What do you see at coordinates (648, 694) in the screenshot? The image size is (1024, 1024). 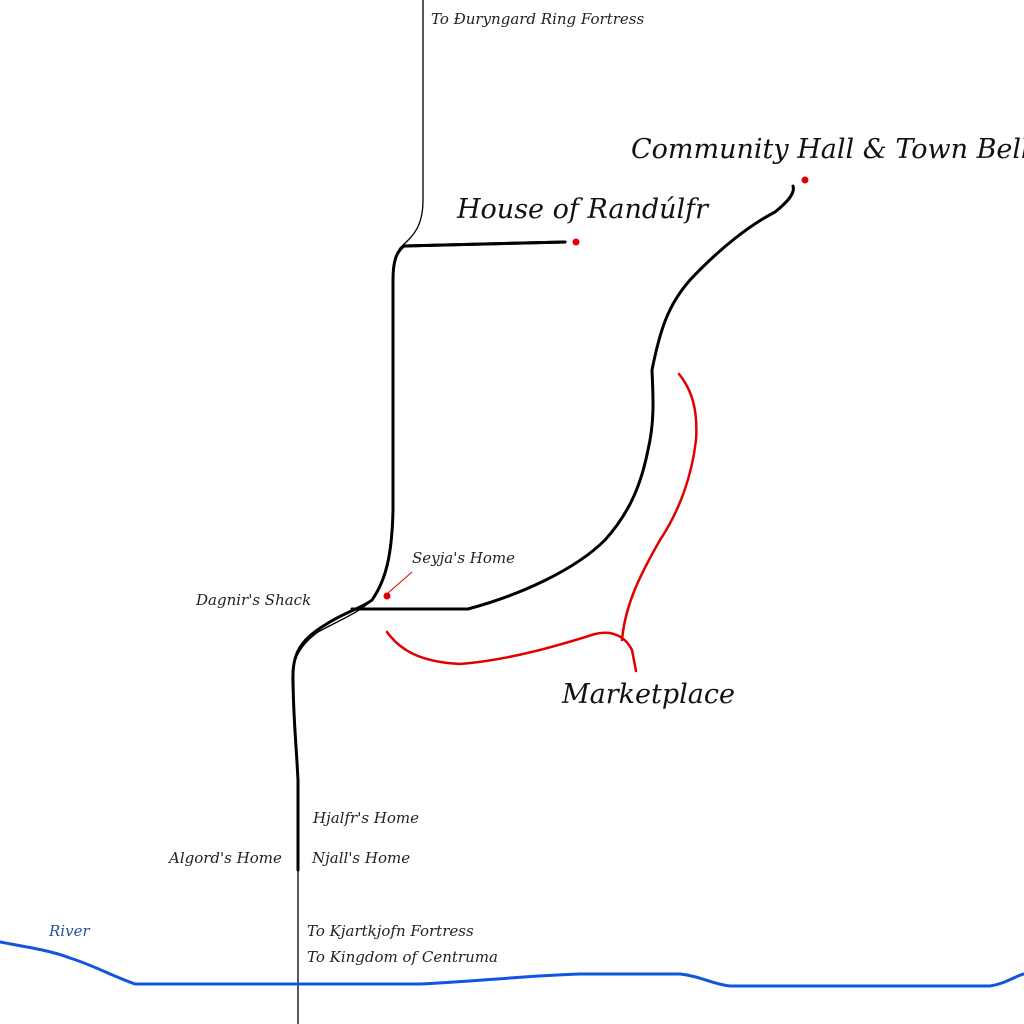 I see `label-marketplace: Marketplace` at bounding box center [648, 694].